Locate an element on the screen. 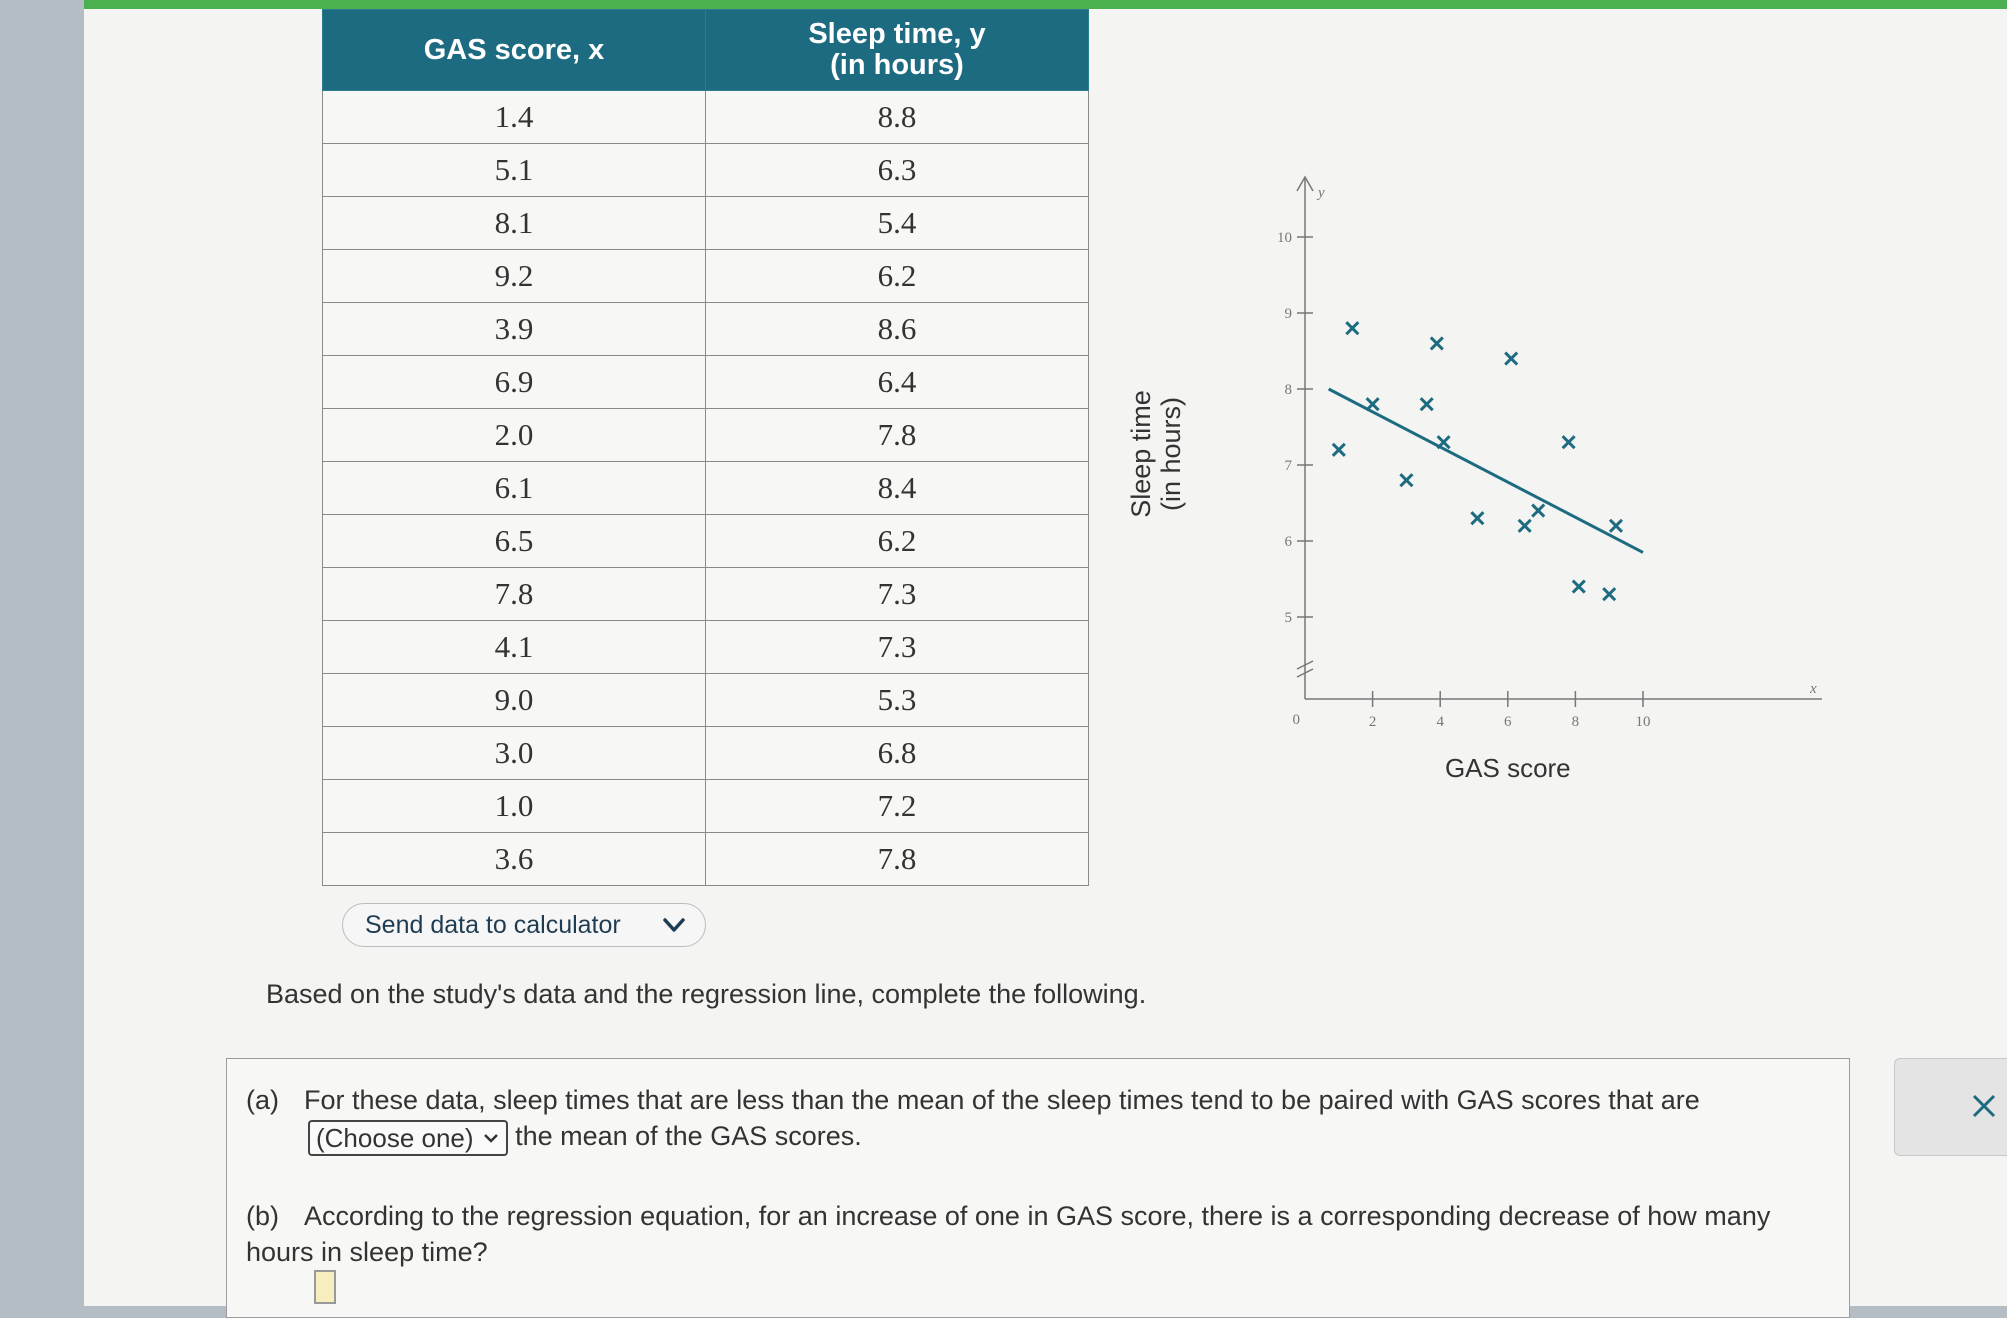 The image size is (2007, 1318). x-tick-label: 8 is located at coordinates (1576, 722).